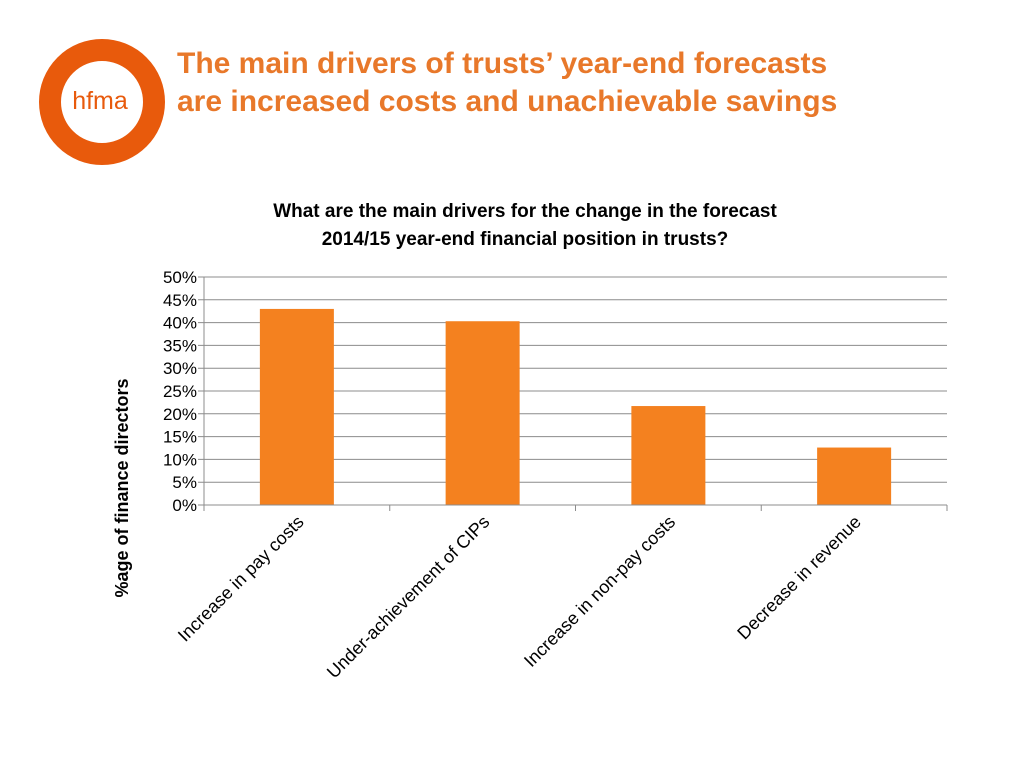 The height and width of the screenshot is (768, 1024). I want to click on y-tick-label: 45%, so click(180, 300).